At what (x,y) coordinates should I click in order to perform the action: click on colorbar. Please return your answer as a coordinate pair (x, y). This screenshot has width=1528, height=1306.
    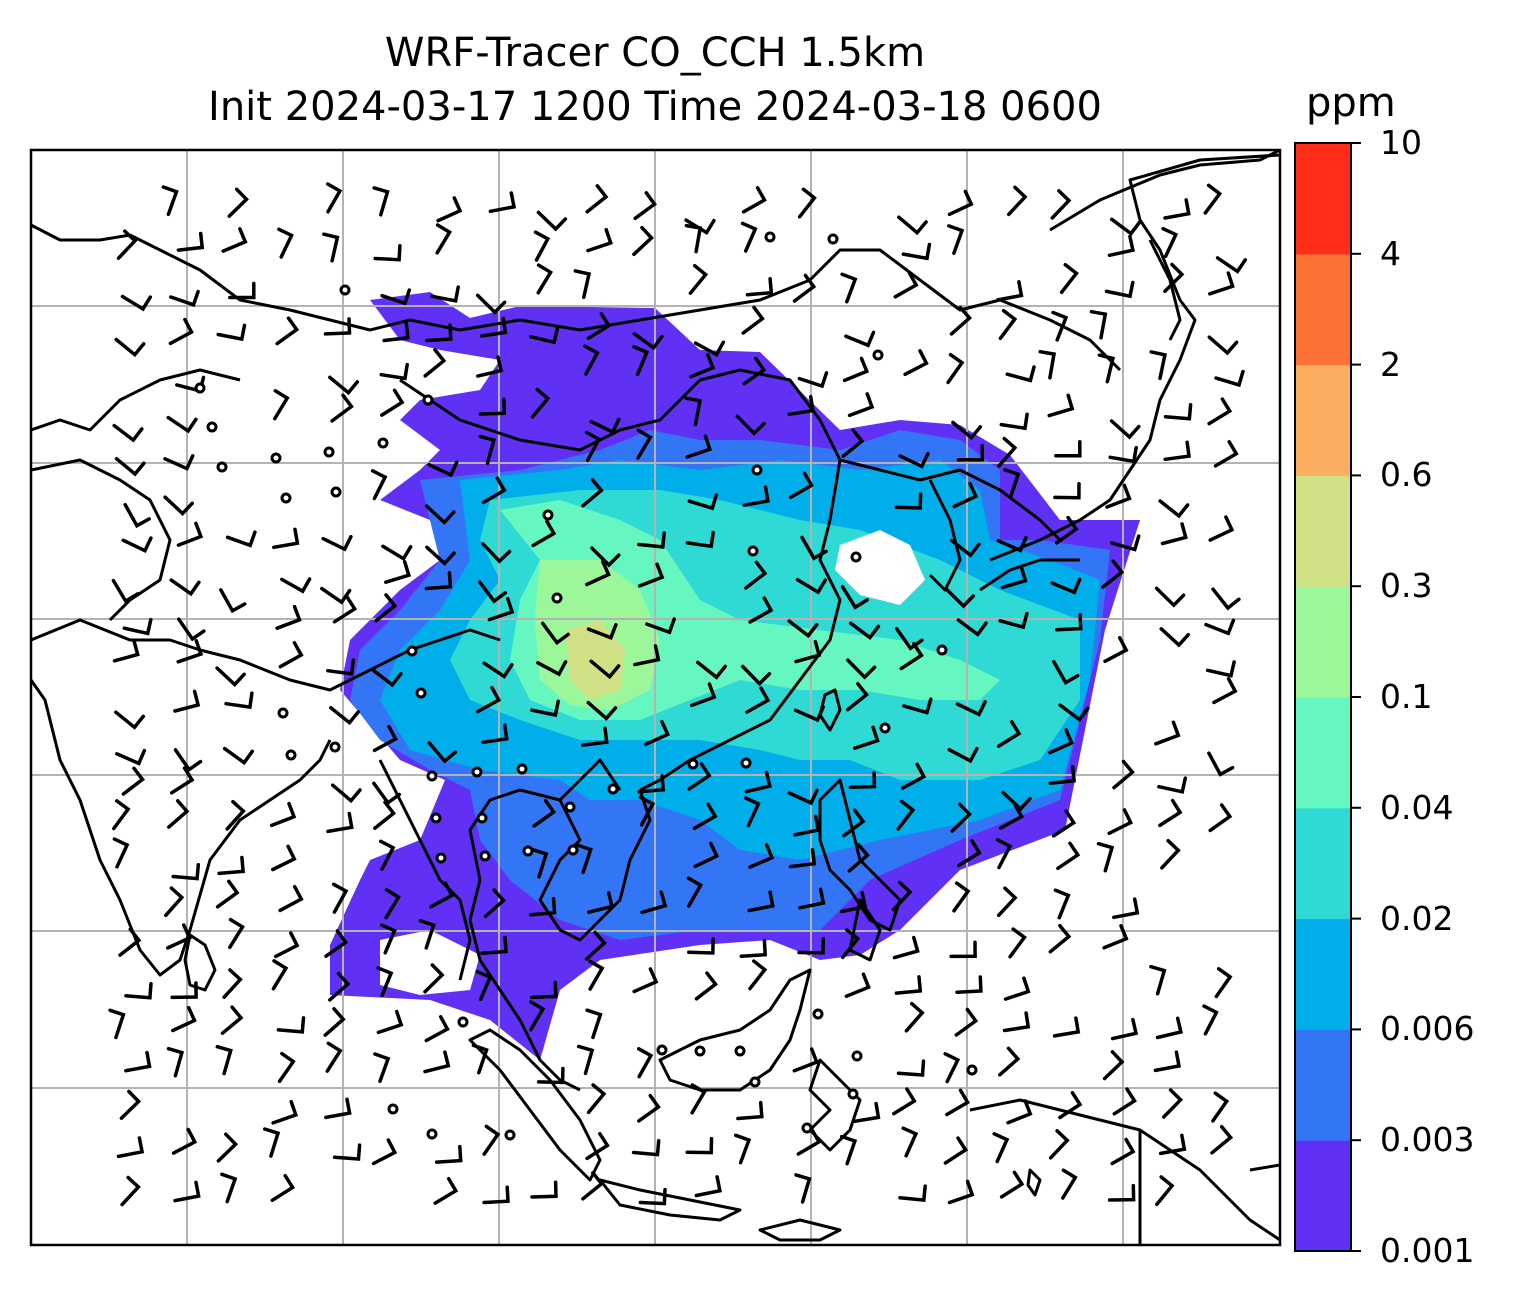
    Looking at the image, I should click on (1327, 697).